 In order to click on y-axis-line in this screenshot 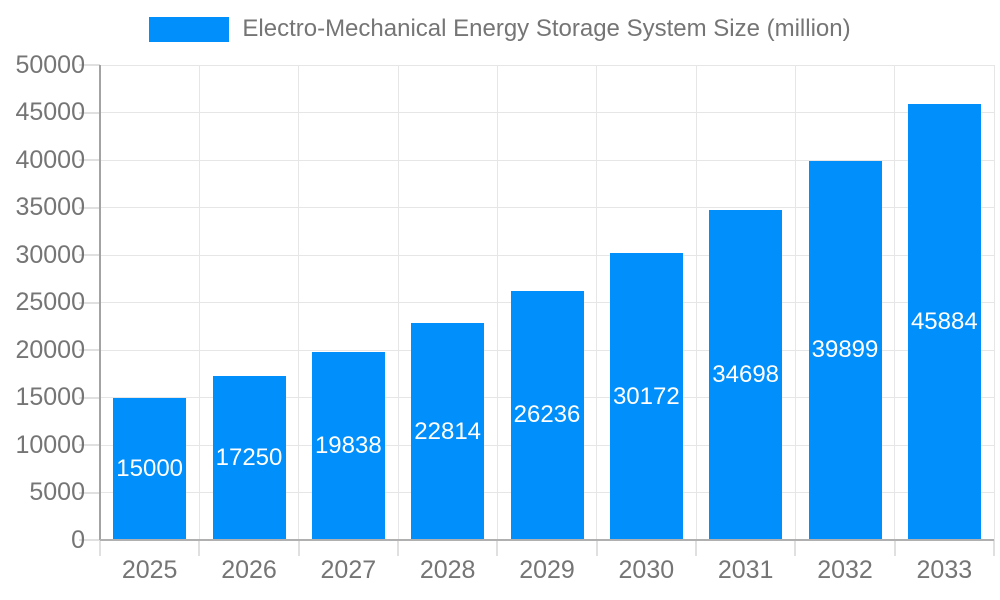, I will do `click(100, 302)`.